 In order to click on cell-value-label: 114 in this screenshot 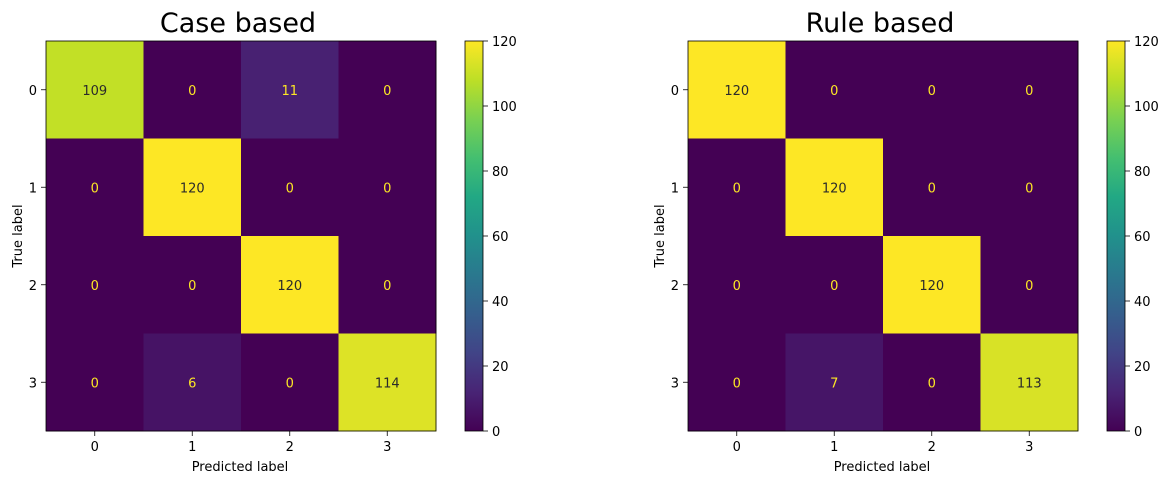, I will do `click(387, 383)`.